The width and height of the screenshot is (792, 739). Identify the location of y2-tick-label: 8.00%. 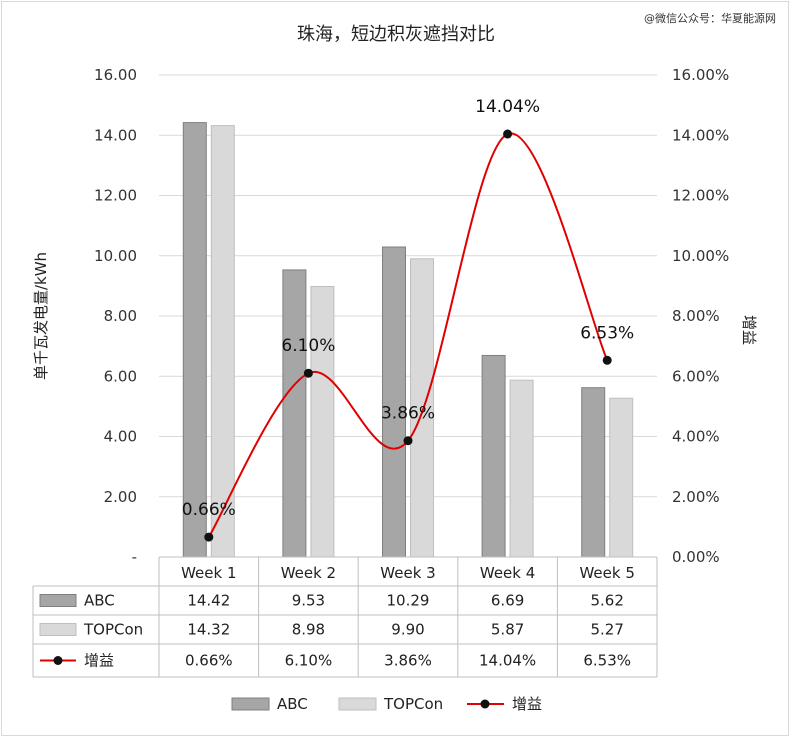
(696, 316).